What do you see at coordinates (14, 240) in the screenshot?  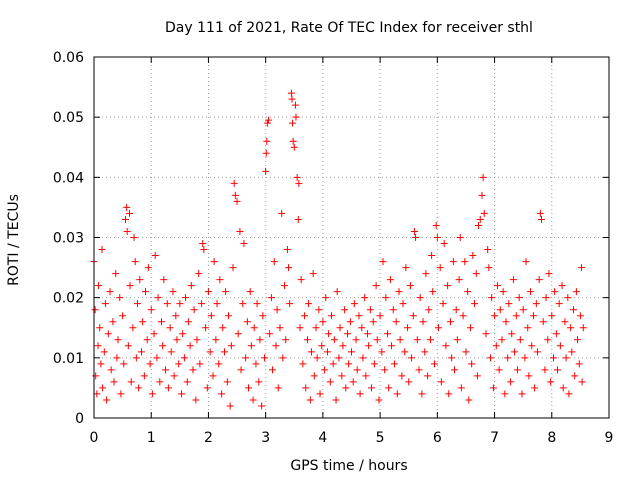 I see `y-axis-label: ROTI / TECUs` at bounding box center [14, 240].